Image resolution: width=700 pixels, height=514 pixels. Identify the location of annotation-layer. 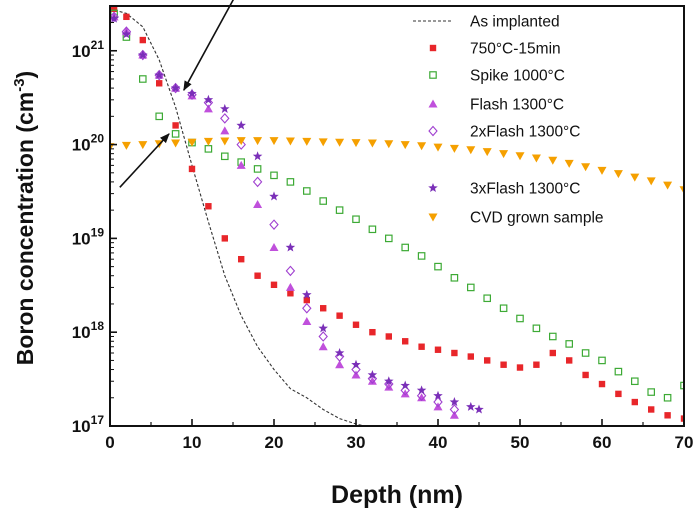
(177, 94).